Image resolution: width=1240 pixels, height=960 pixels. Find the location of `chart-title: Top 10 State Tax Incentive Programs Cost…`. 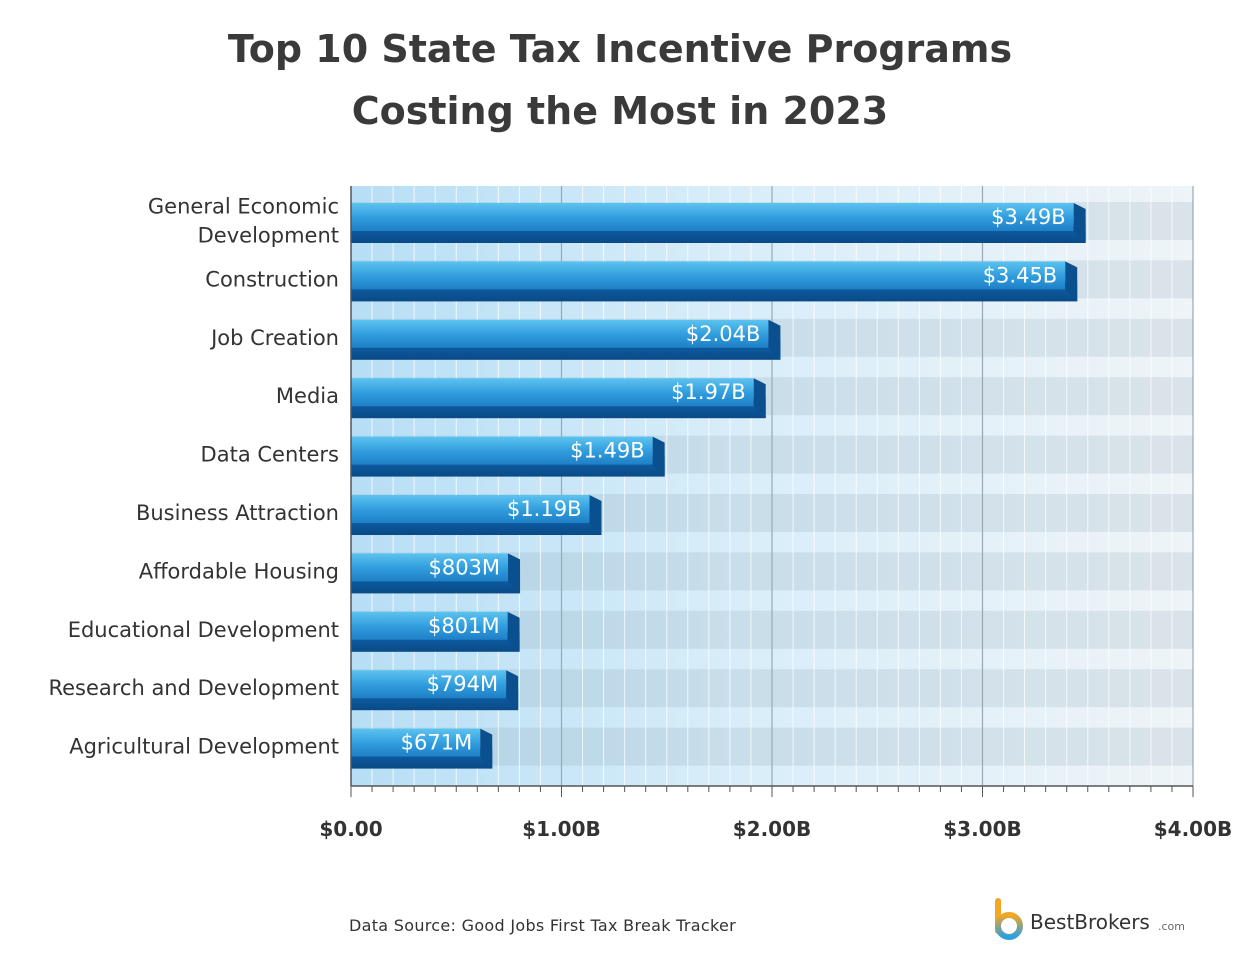

chart-title: Top 10 State Tax Incentive Programs Cost… is located at coordinates (620, 80).